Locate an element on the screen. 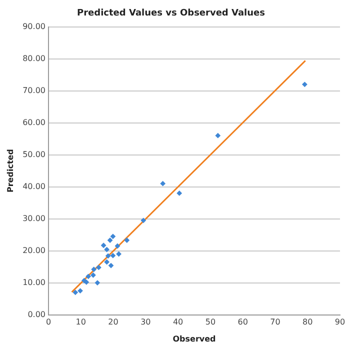 The image size is (350, 350). y-tick-label: 60.00 is located at coordinates (34, 122).